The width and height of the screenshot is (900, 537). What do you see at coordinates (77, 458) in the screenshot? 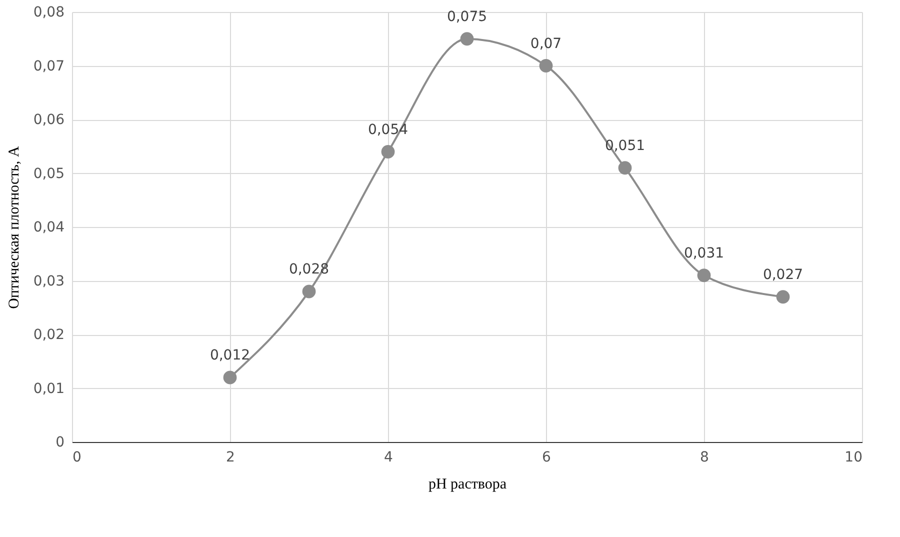
I see `x-tick-label: 0` at bounding box center [77, 458].